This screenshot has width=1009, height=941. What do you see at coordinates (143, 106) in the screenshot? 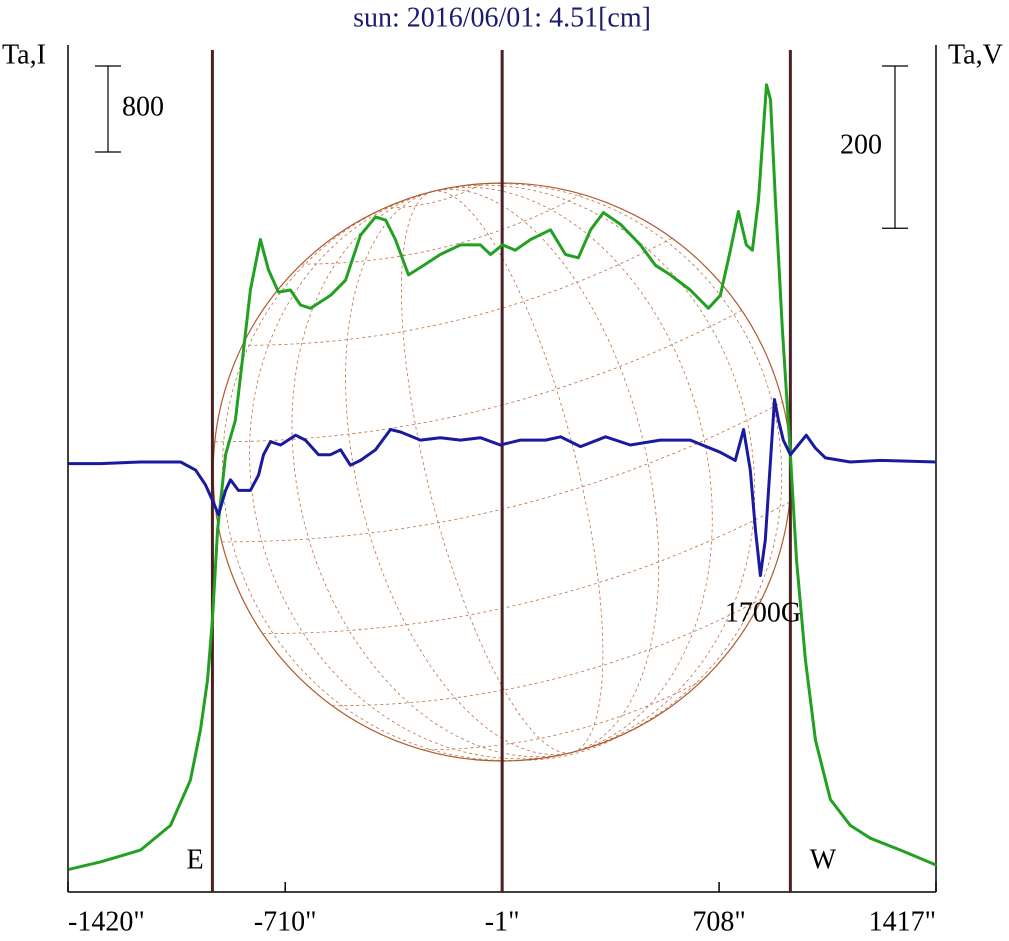
I see `scale-bar-label: 800` at bounding box center [143, 106].